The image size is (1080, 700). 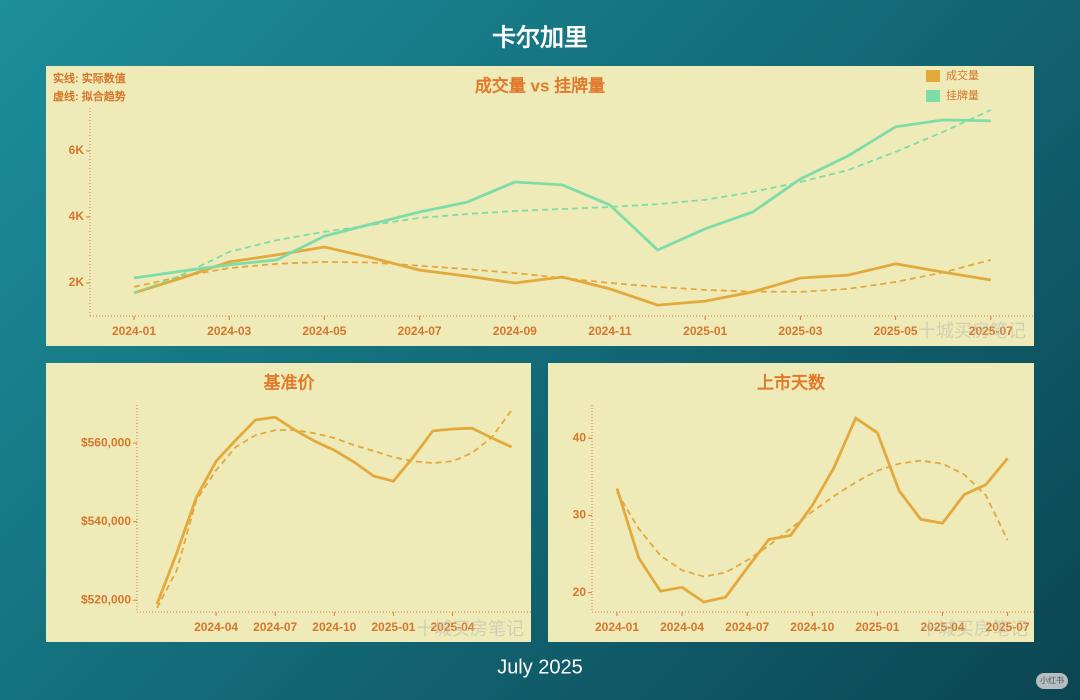 I want to click on chart-title: 基准价, so click(x=289, y=382).